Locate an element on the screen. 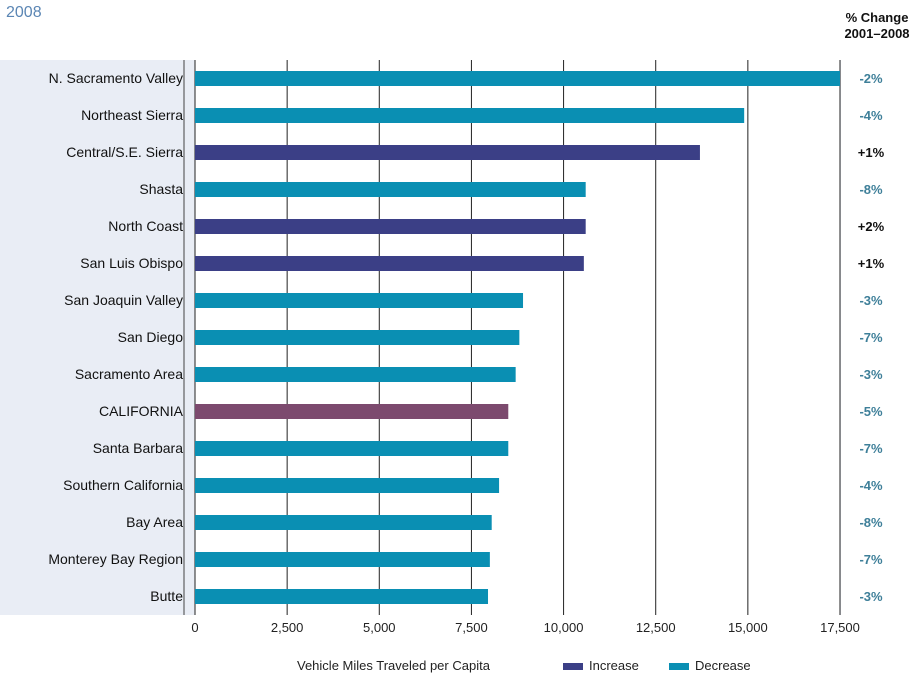  x-axis-label: Vehicle Miles Traveled per Capita is located at coordinates (393, 665).